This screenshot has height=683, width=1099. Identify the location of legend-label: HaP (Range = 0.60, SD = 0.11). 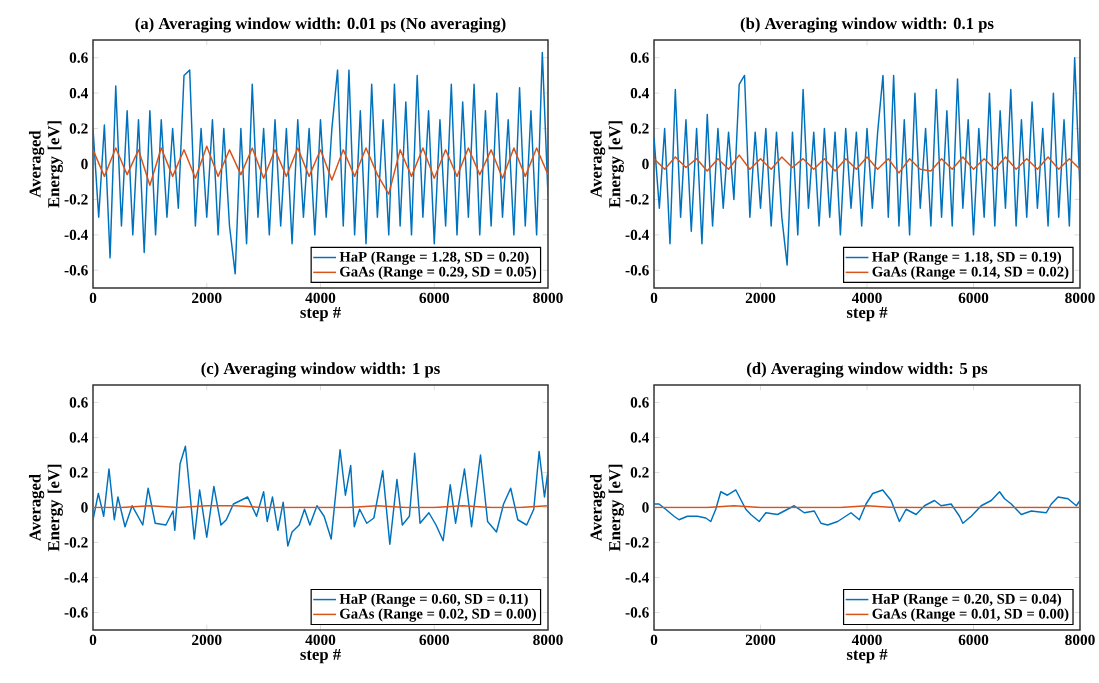
(433, 600).